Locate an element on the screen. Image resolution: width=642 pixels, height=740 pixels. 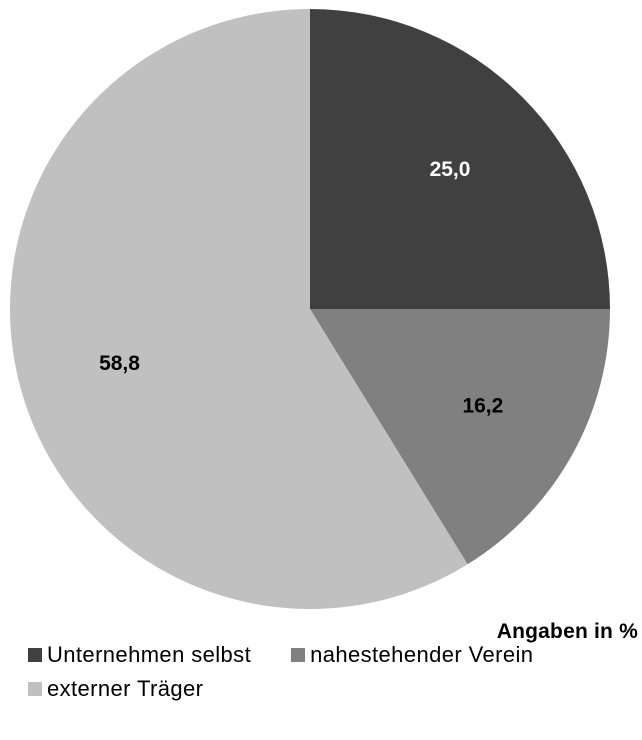
data-label-externer-tr-ger: 58,8 is located at coordinates (119, 363).